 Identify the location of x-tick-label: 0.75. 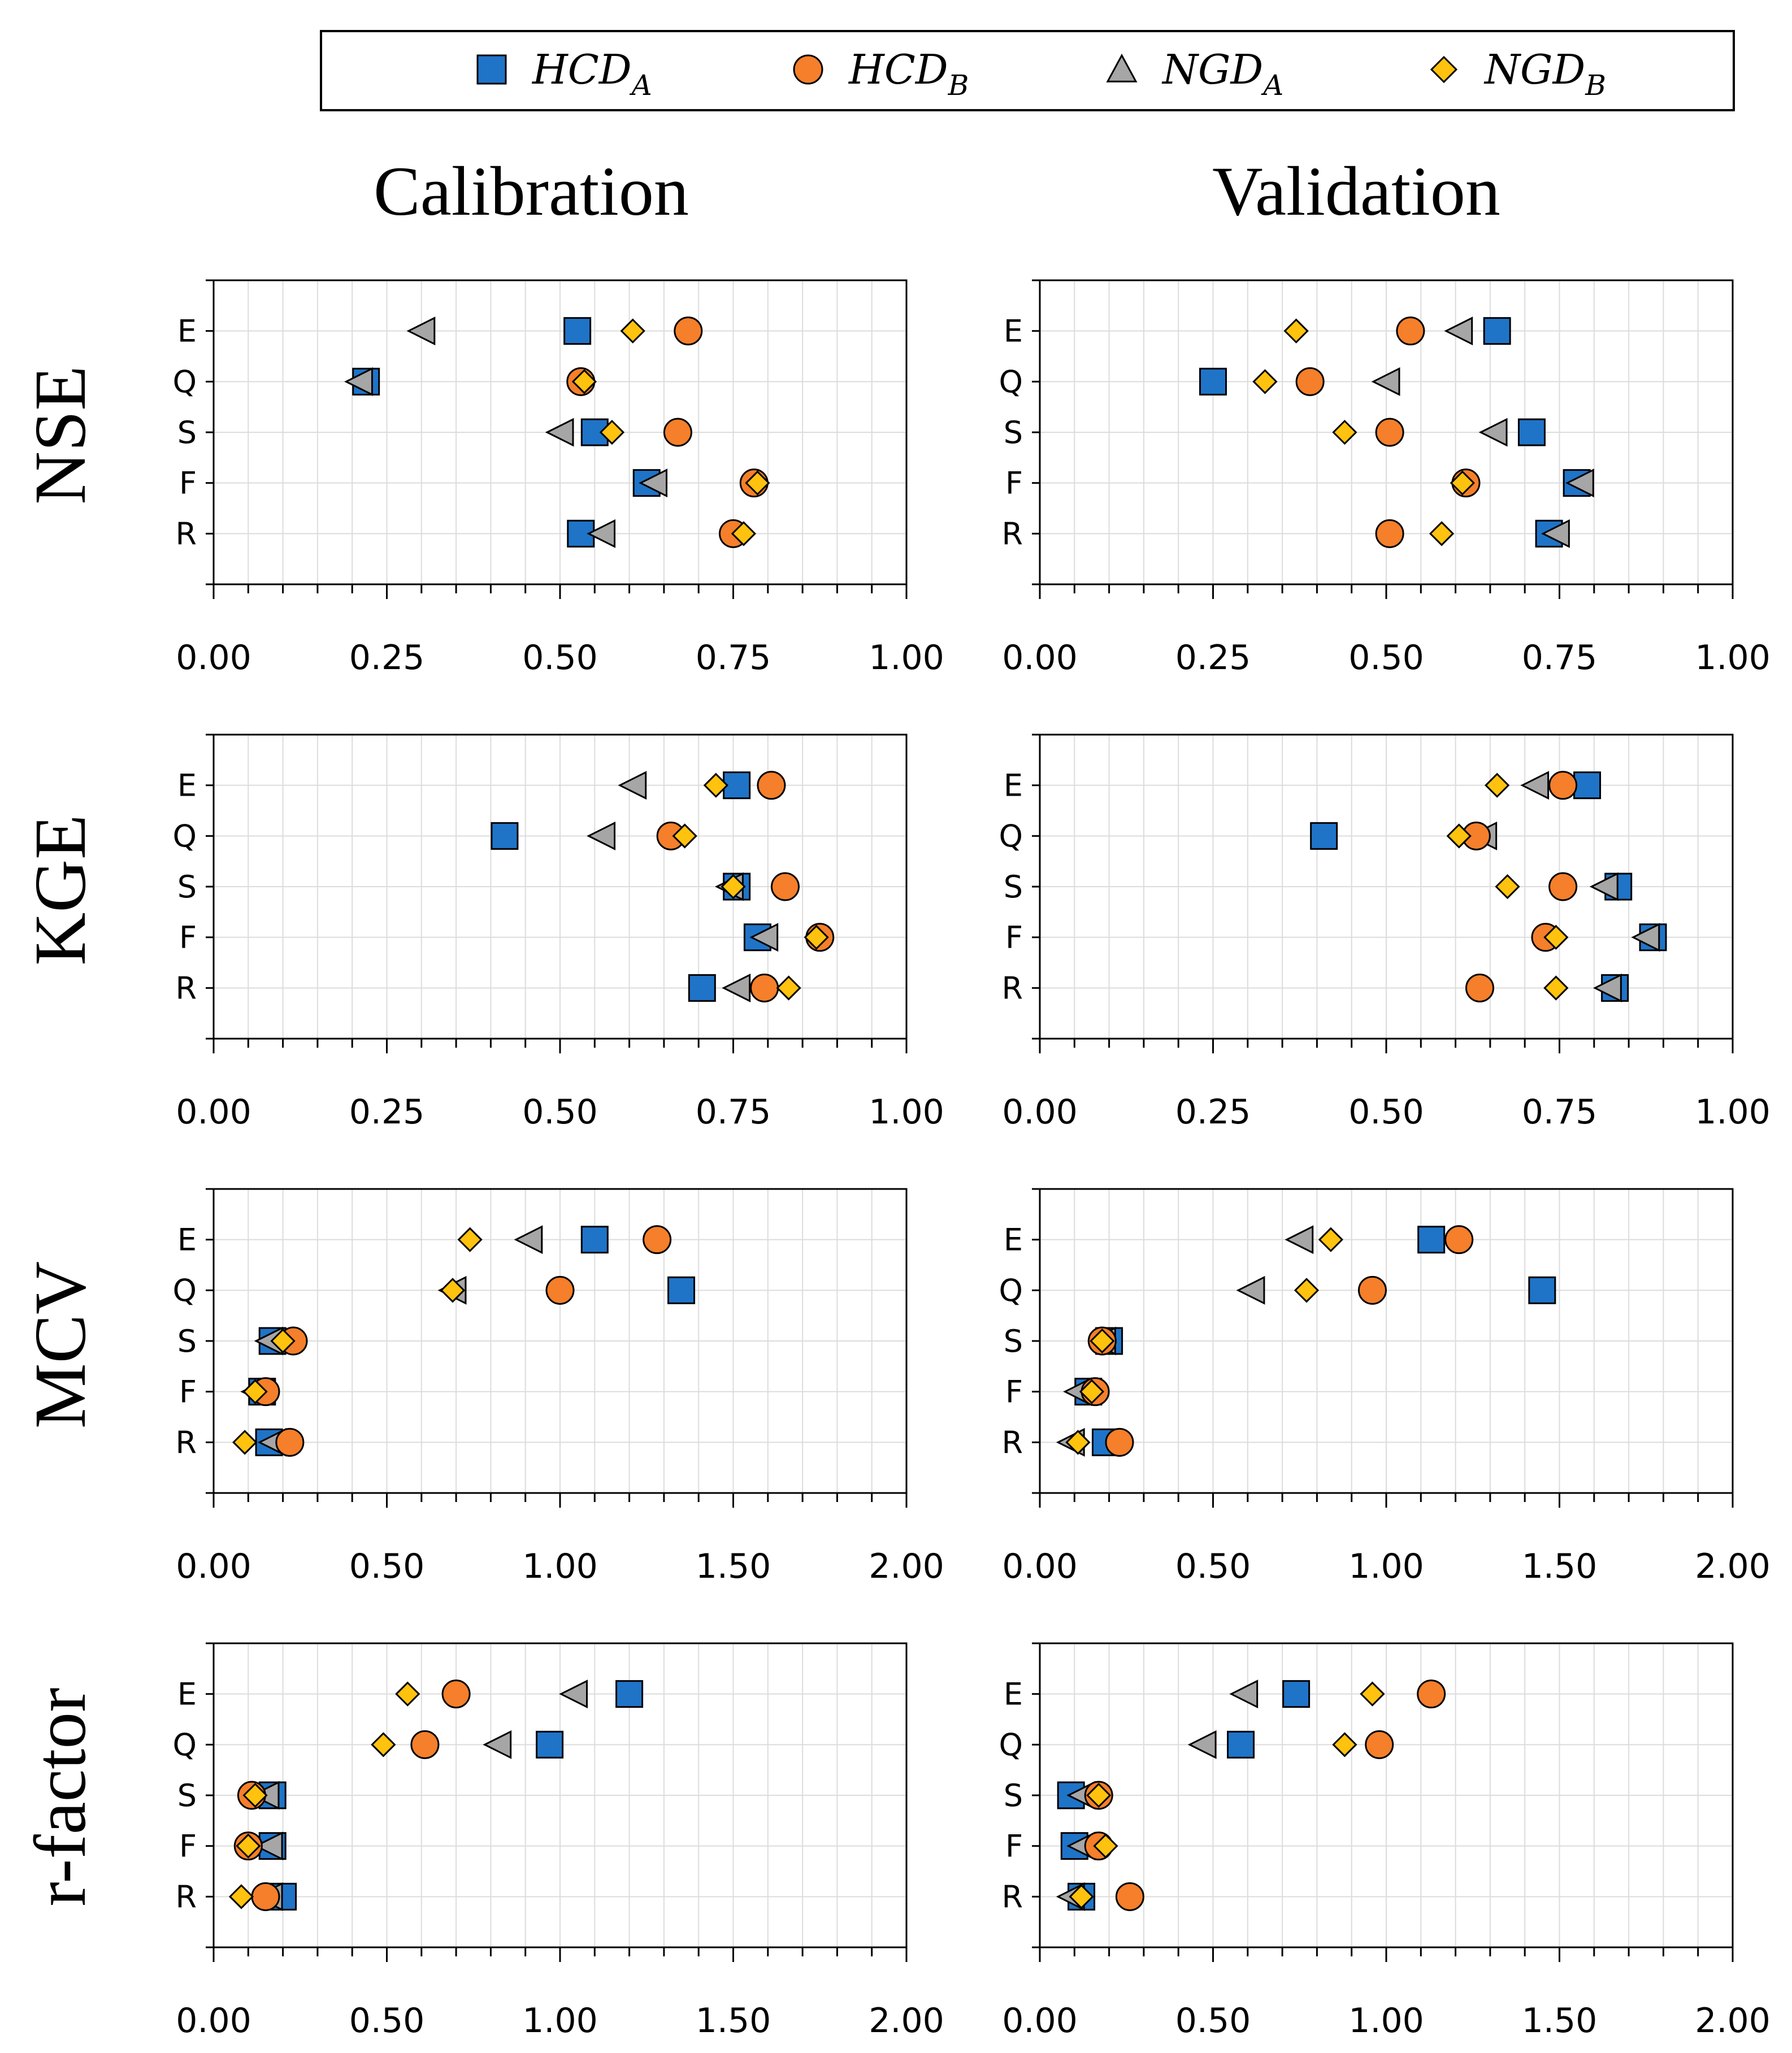
(733, 1112).